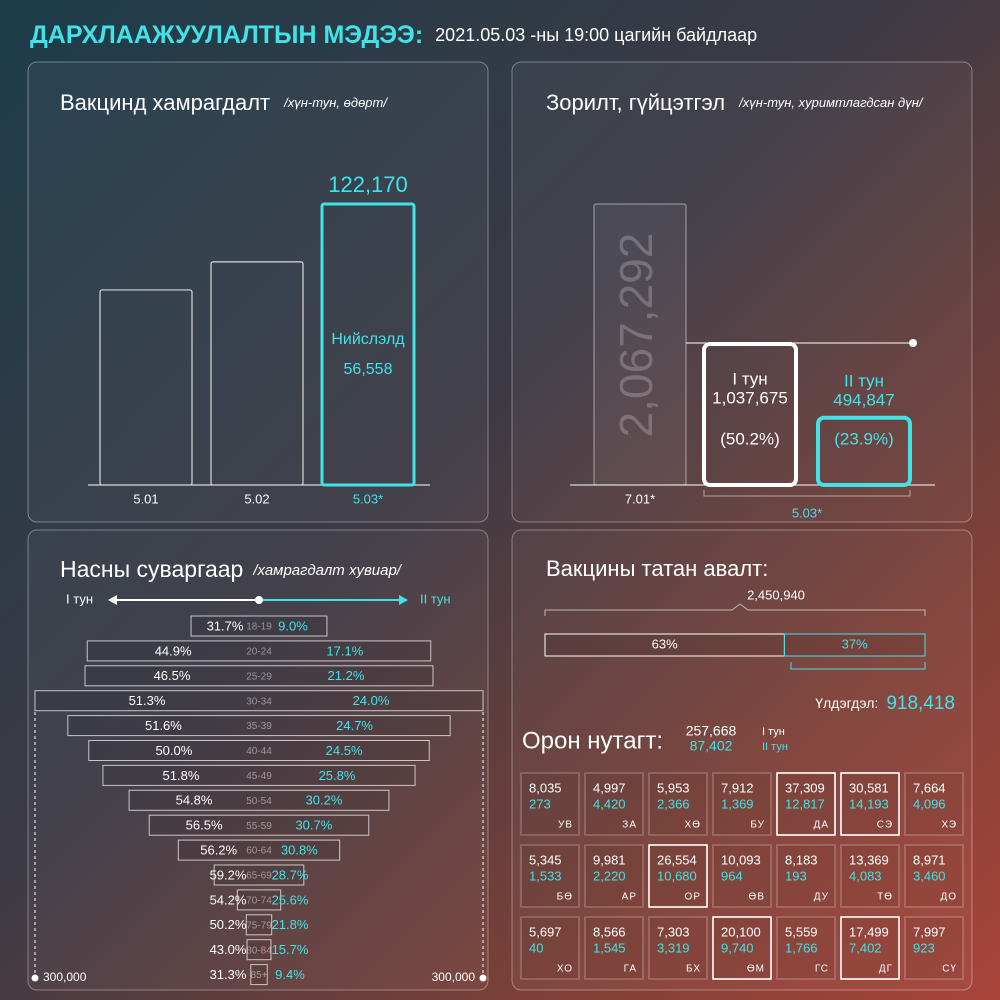 This screenshot has width=1000, height=1000. What do you see at coordinates (831, 102) in the screenshot?
I see `unit: /хүн-тун, хуримтлагдсан дүн/` at bounding box center [831, 102].